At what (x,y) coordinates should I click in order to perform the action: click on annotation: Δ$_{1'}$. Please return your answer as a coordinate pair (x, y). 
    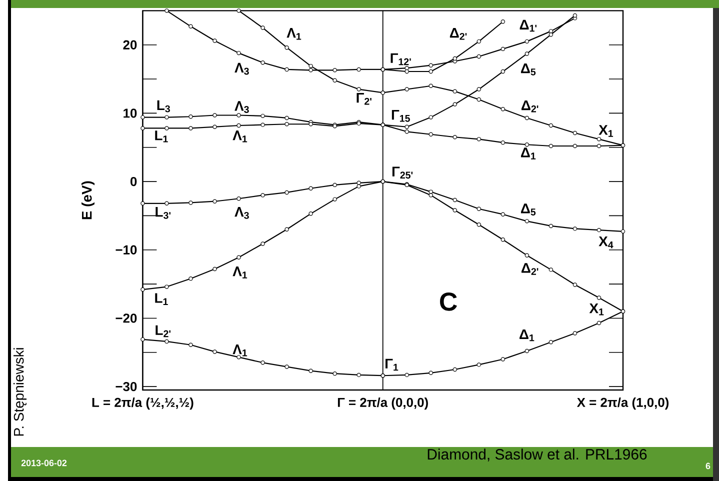
    Looking at the image, I should click on (528, 26).